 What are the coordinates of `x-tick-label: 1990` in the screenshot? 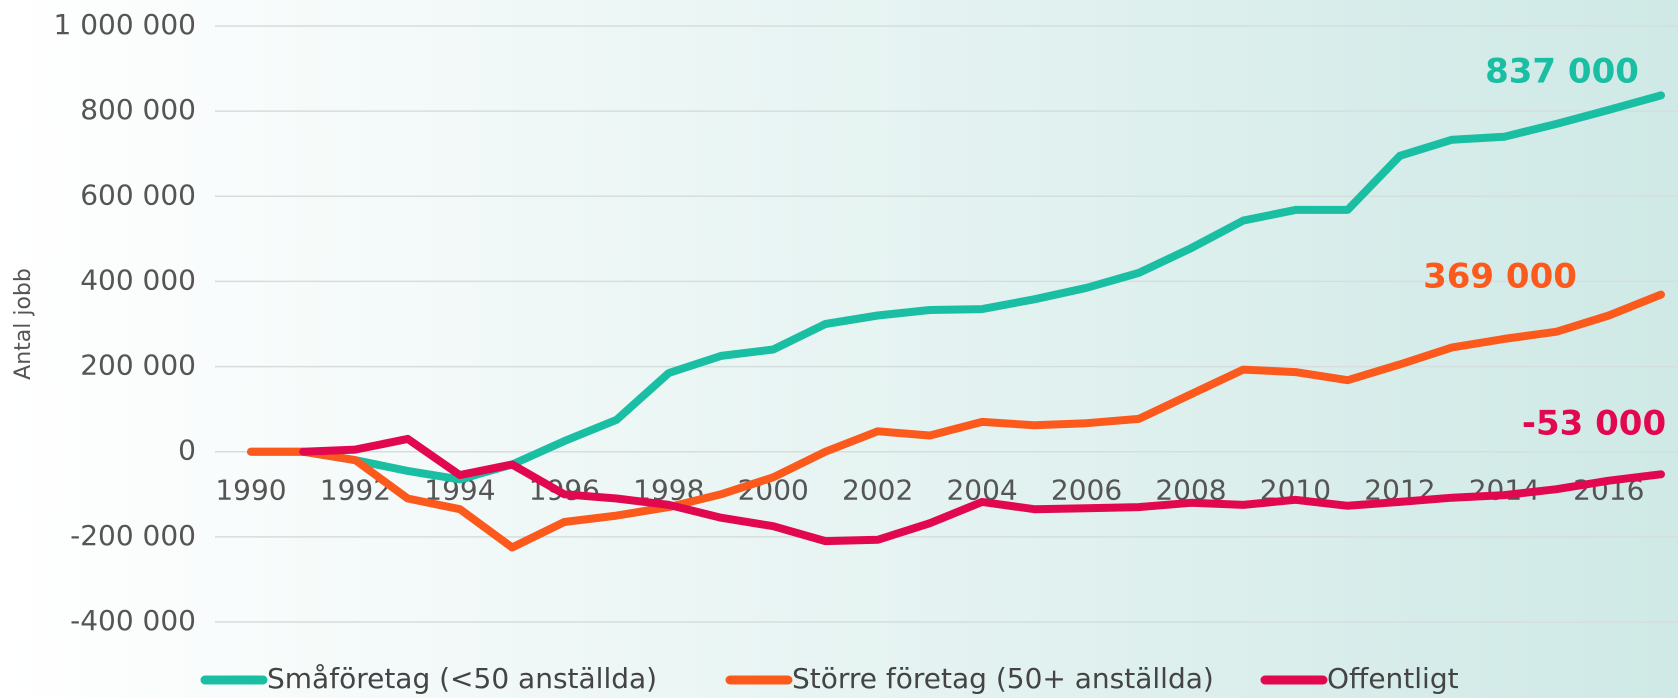 It's located at (250, 490).